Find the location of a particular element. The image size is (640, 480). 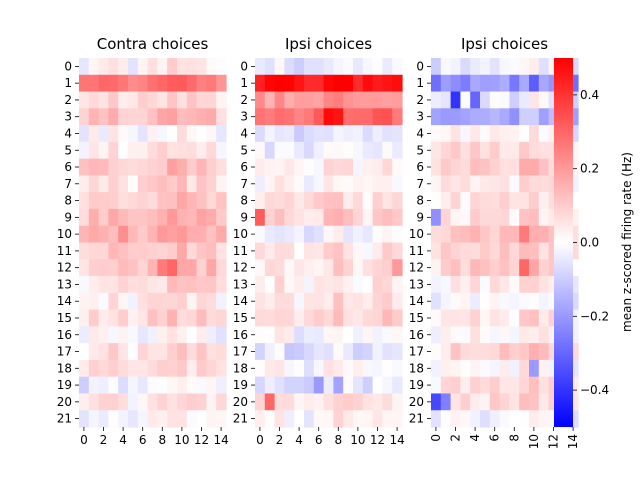

x-tick-label: 4 is located at coordinates (475, 438).